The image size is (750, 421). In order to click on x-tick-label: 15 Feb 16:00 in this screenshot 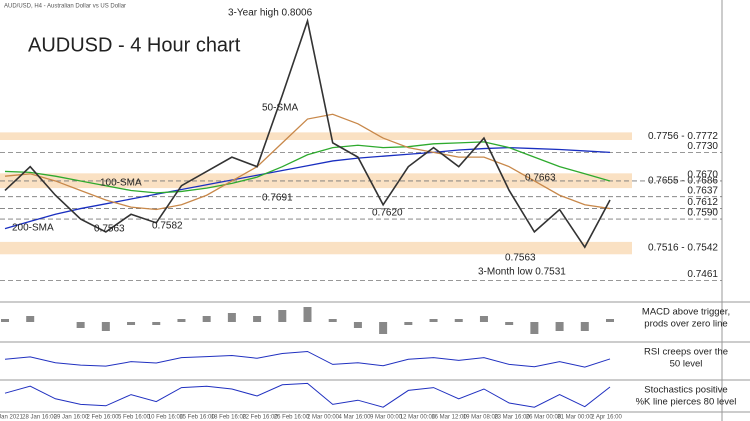, I will do `click(197, 418)`.